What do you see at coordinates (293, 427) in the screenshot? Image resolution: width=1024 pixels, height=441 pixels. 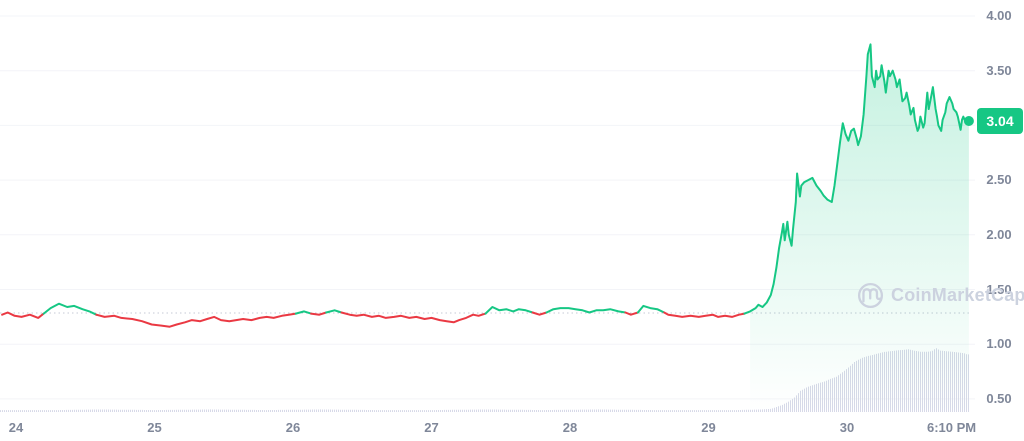 I see `x-axis-label: 26` at bounding box center [293, 427].